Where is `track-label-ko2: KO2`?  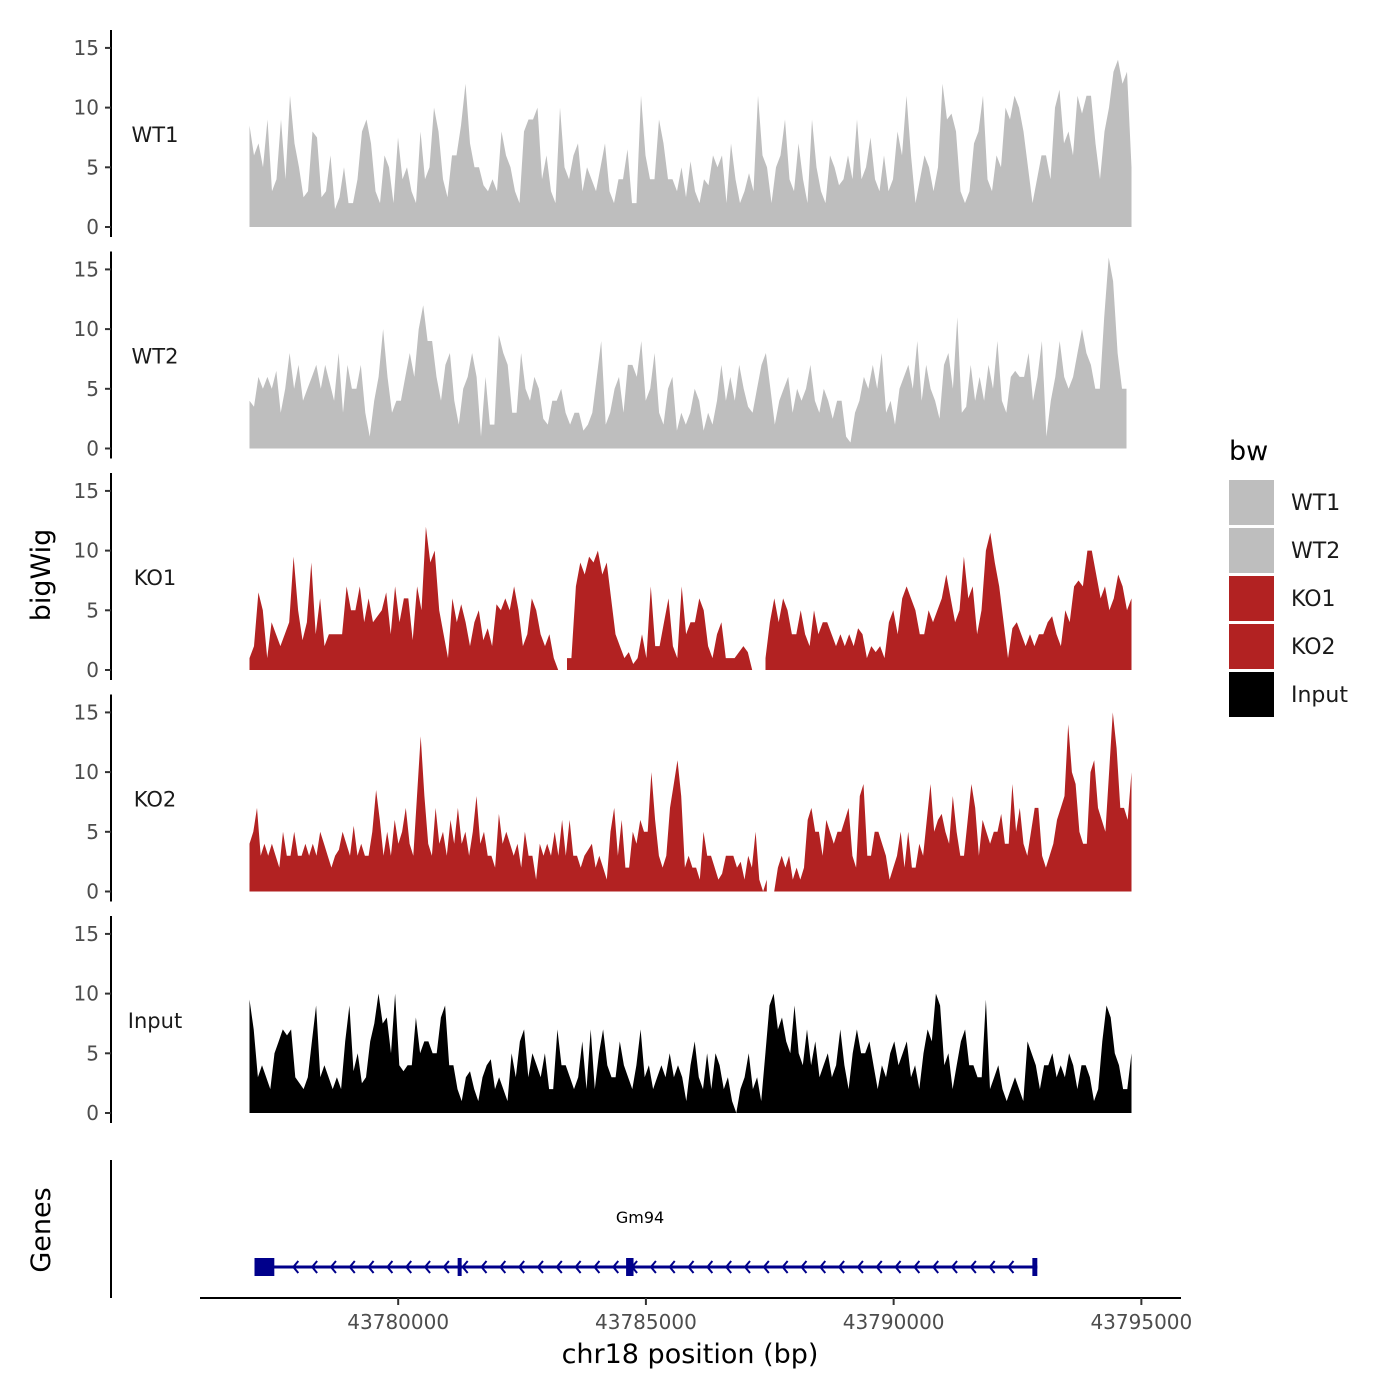
track-label-ko2: KO2 is located at coordinates (155, 800).